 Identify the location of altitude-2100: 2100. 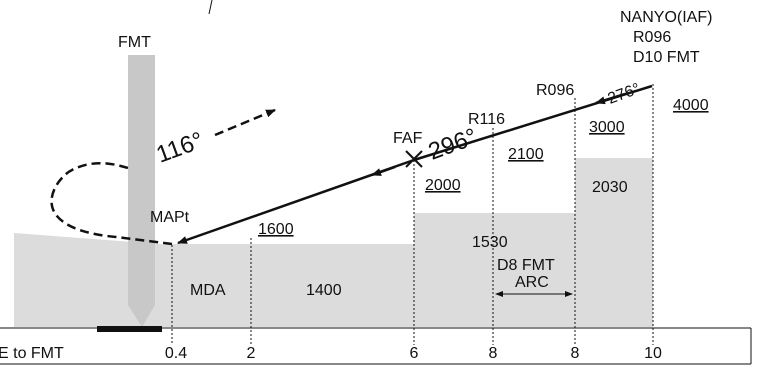
(526, 154).